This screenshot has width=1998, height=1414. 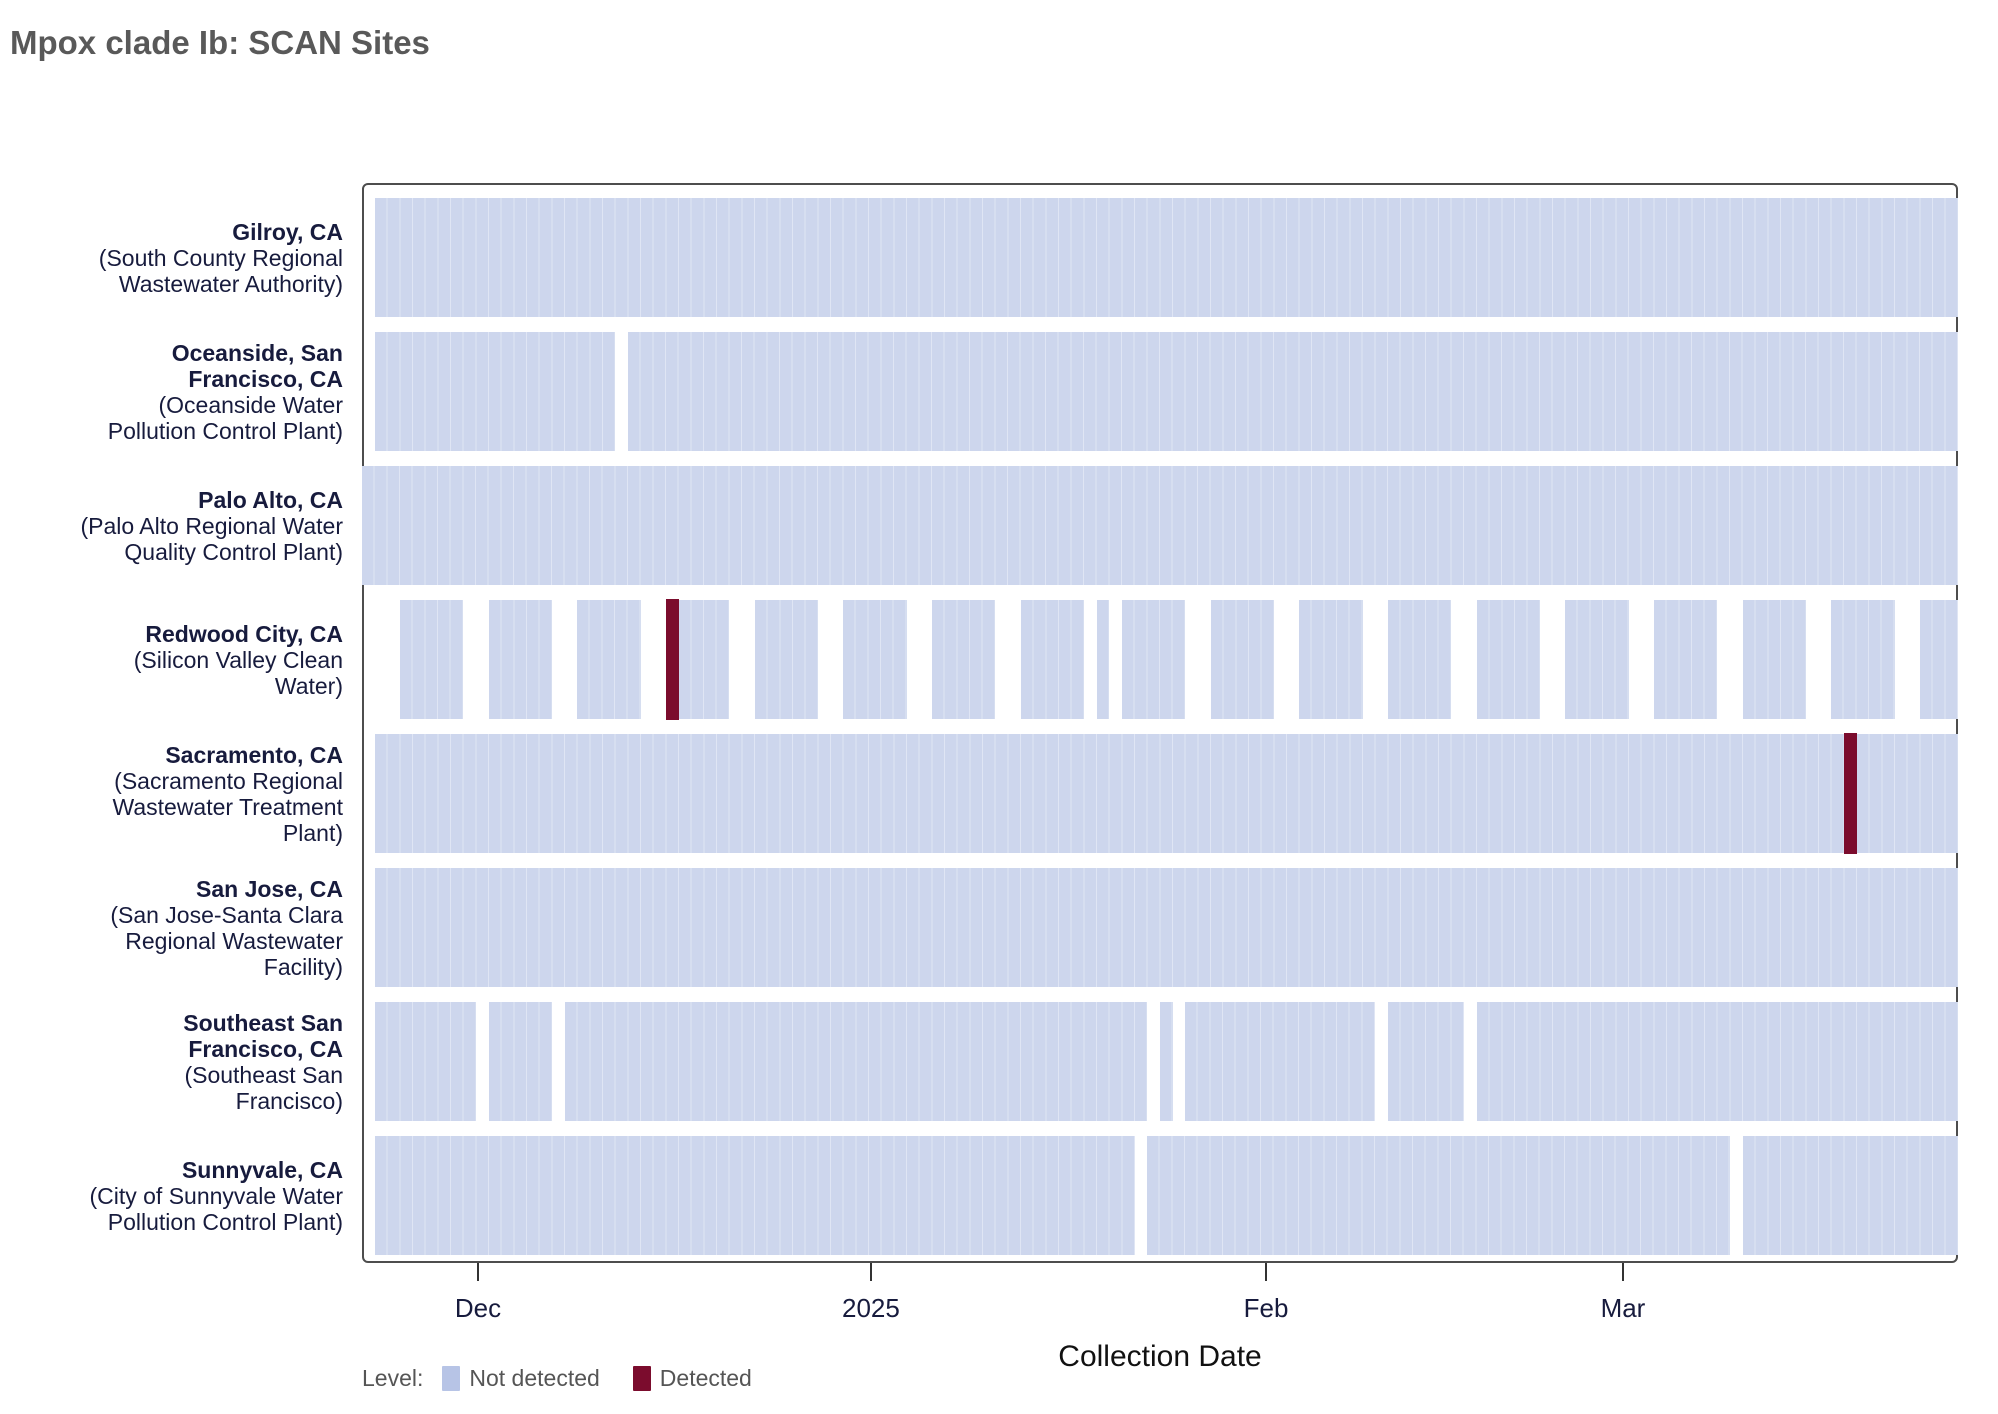 What do you see at coordinates (1160, 1298) in the screenshot?
I see `x-axis: Dec 2025 Feb Mar` at bounding box center [1160, 1298].